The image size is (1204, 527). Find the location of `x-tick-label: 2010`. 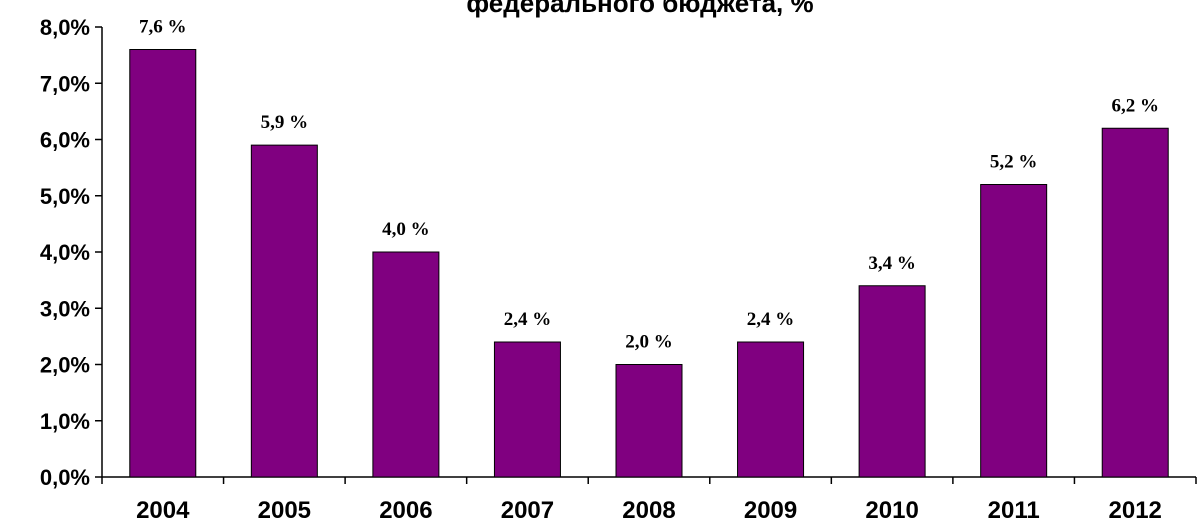

x-tick-label: 2010 is located at coordinates (891, 510).